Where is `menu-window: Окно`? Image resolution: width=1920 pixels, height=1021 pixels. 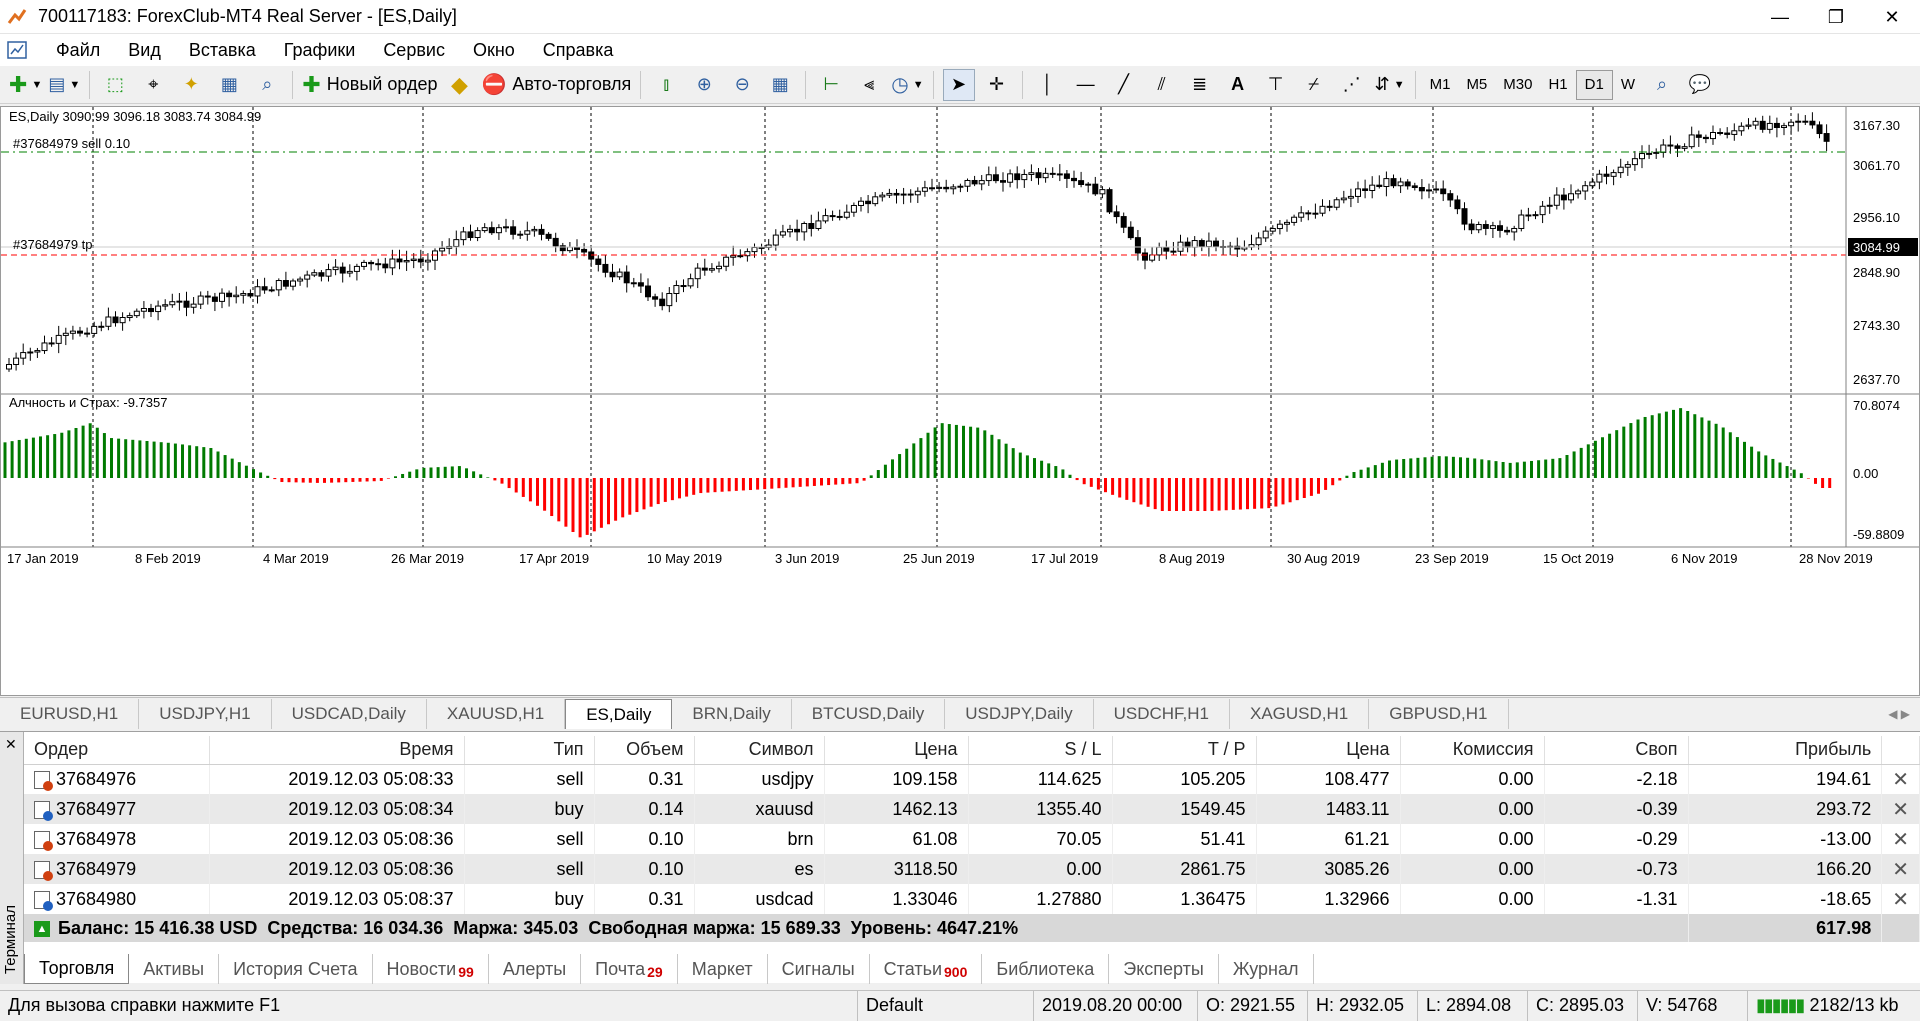 menu-window: Окно is located at coordinates (493, 49).